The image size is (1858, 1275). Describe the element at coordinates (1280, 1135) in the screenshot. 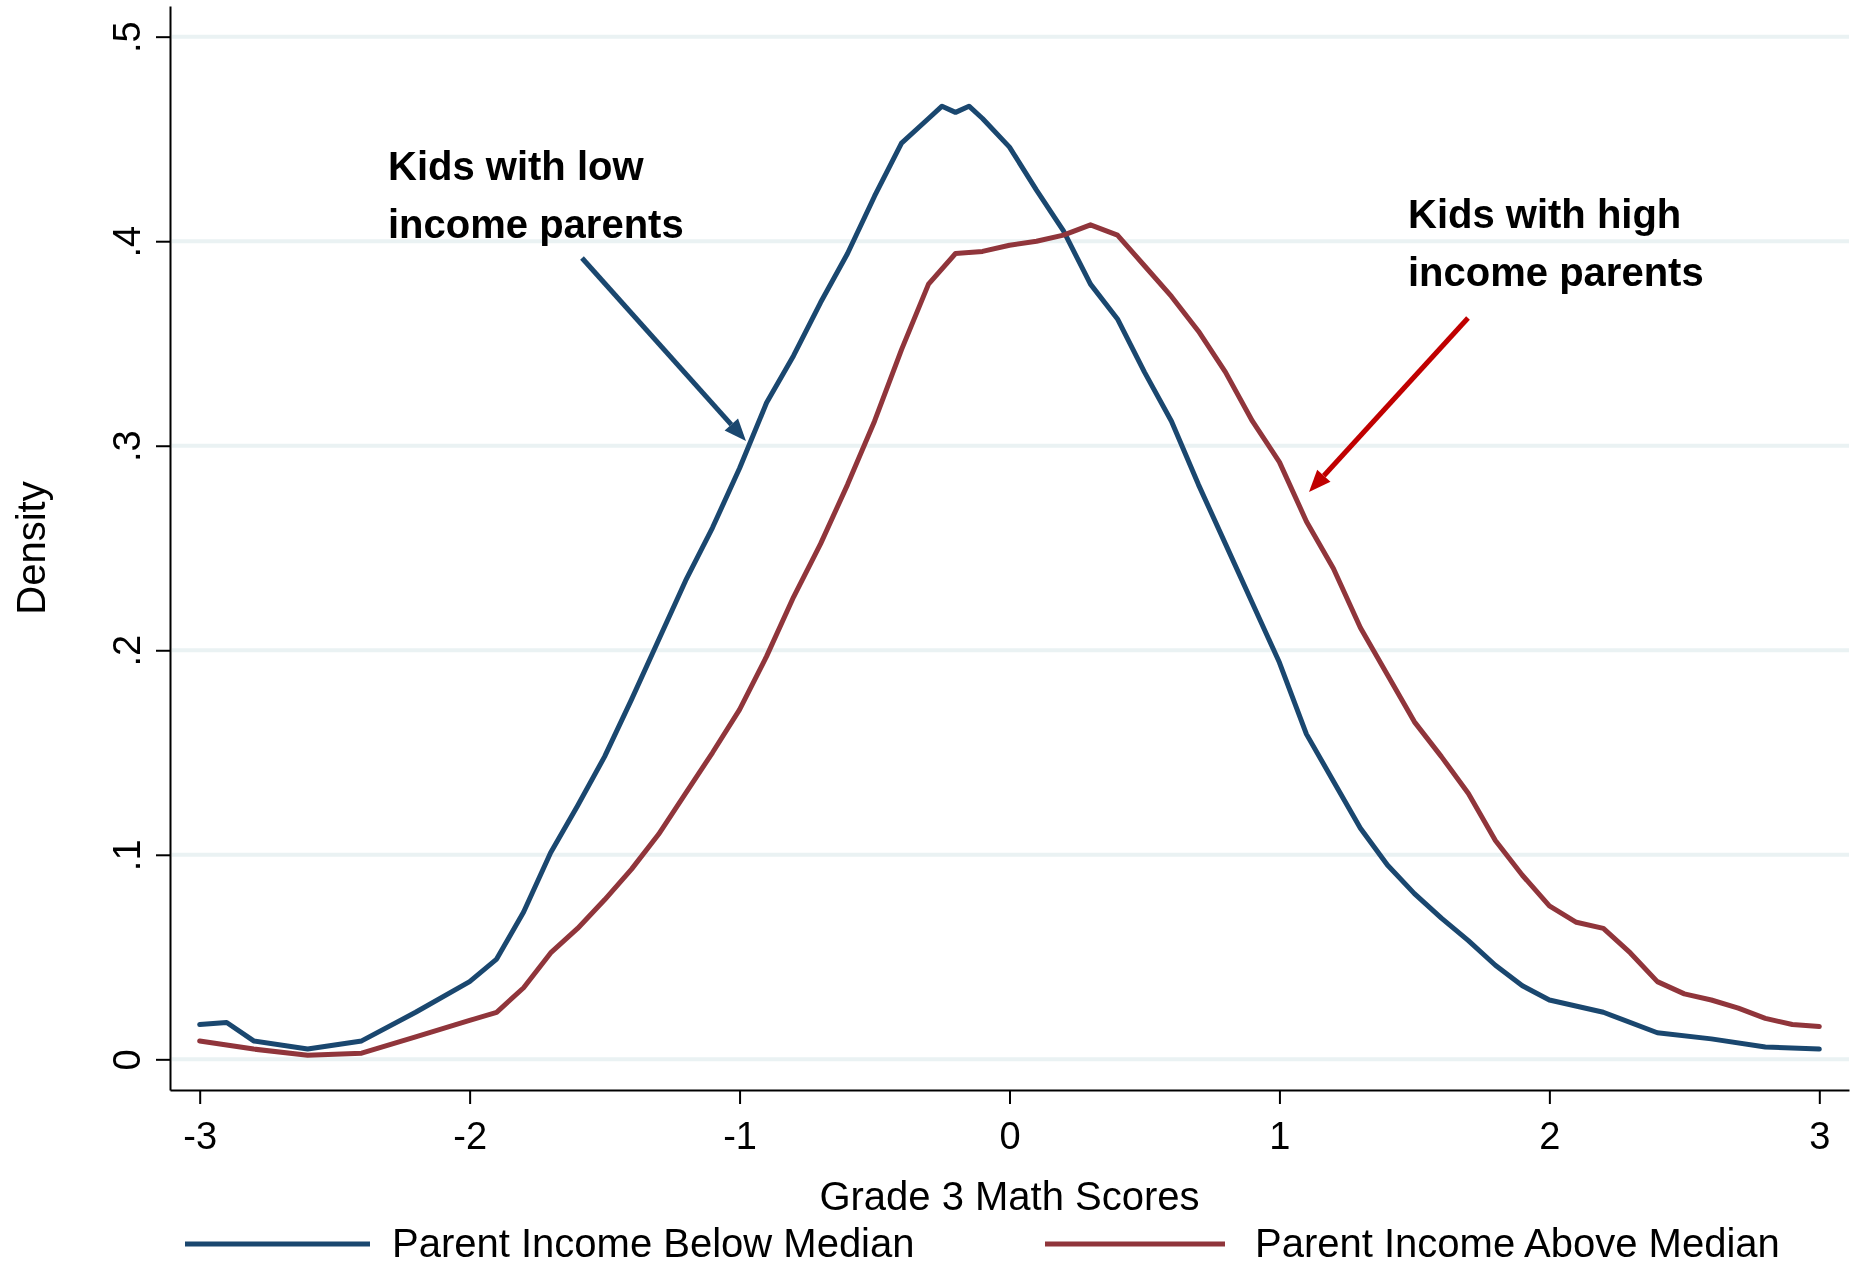

I see `x-tick-label: 1` at that location.